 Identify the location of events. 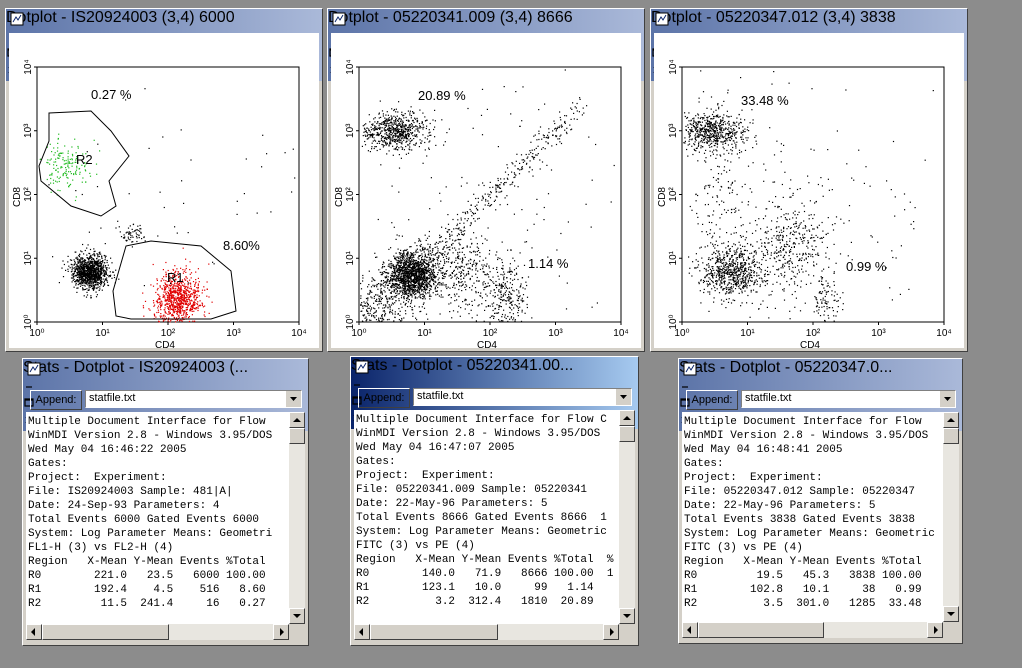
(487, 196).